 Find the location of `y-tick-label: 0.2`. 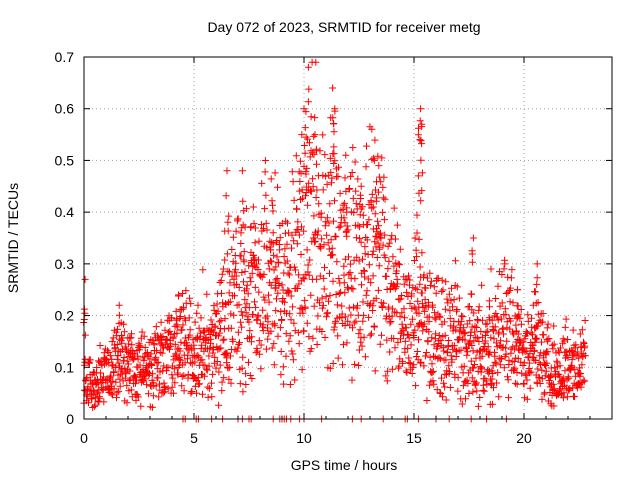

y-tick-label: 0.2 is located at coordinates (65, 316).